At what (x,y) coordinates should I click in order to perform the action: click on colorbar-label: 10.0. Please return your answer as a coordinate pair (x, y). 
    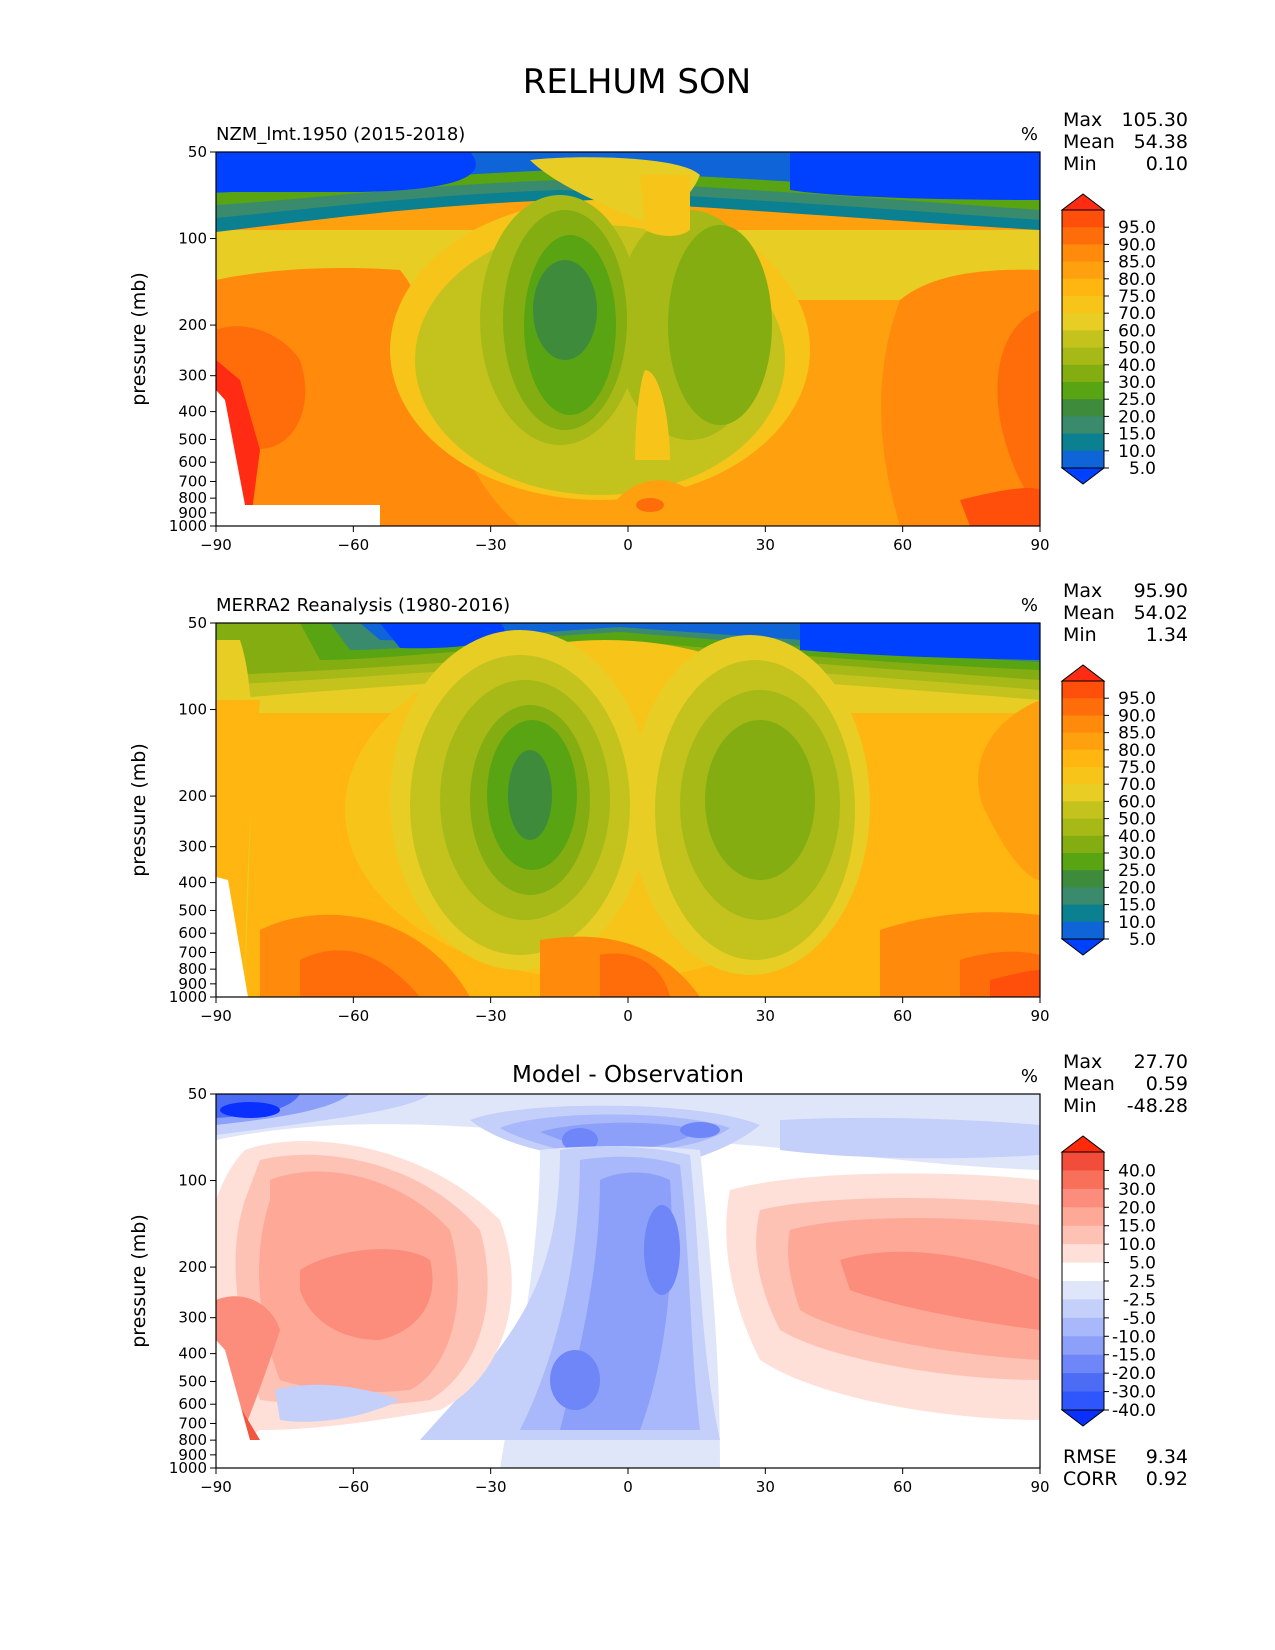
    Looking at the image, I should click on (1137, 1245).